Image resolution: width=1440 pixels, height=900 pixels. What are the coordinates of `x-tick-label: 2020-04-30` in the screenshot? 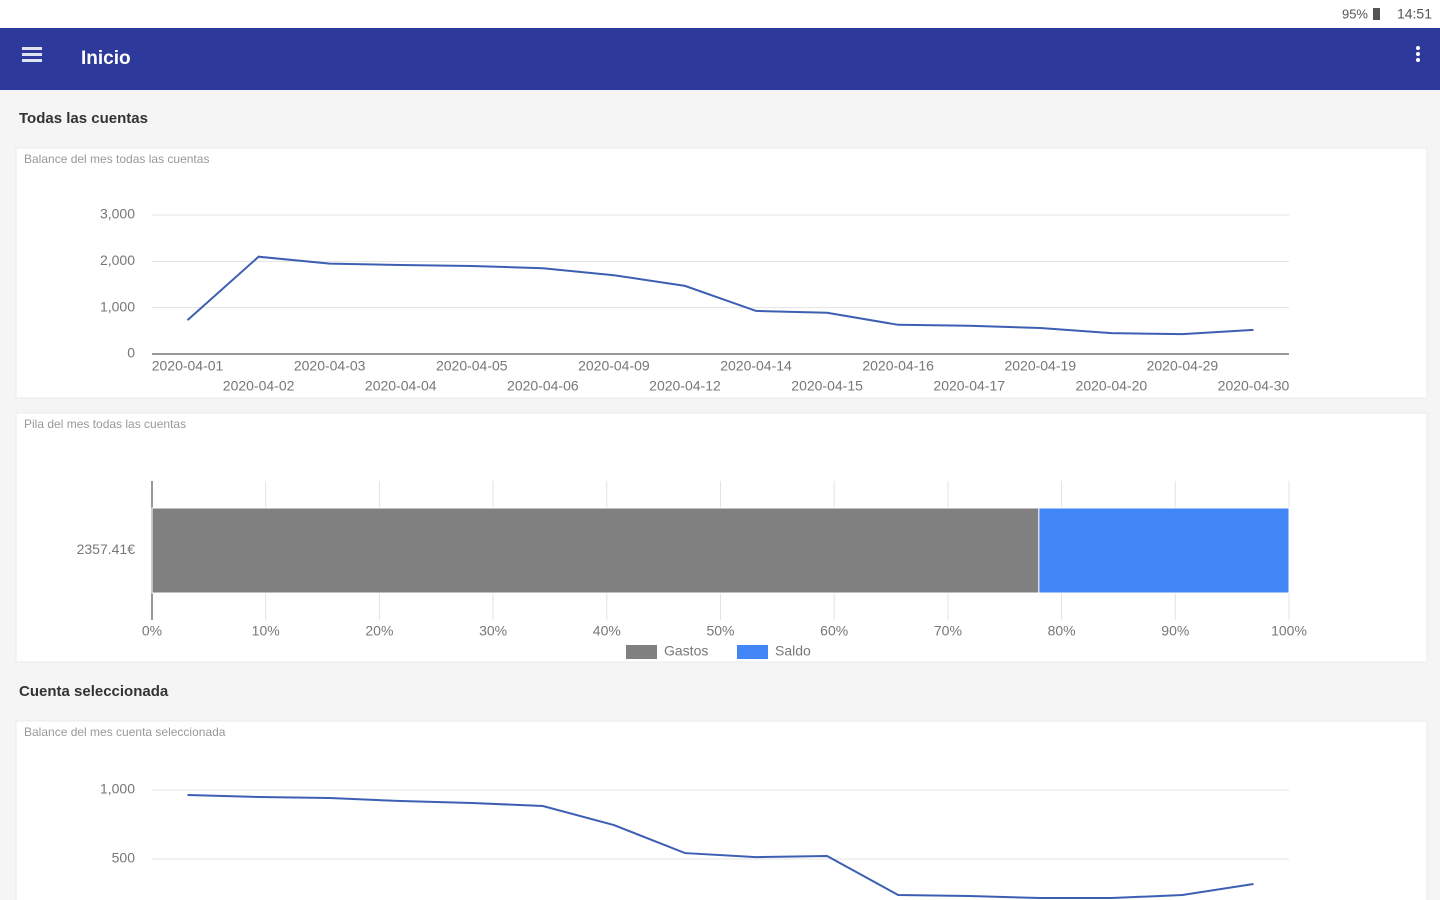 It's located at (1254, 386).